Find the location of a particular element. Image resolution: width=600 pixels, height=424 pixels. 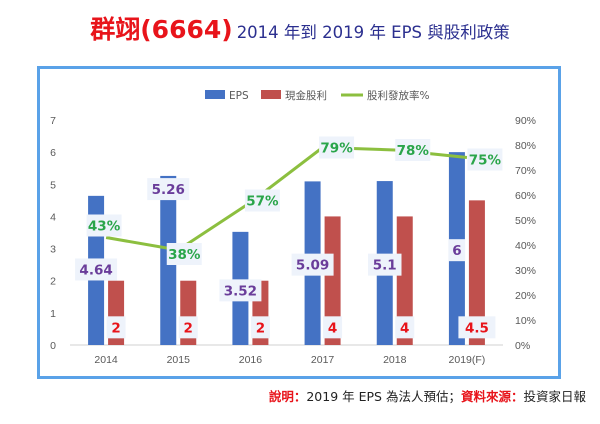

y-right-tick-label: 20% is located at coordinates (525, 296).